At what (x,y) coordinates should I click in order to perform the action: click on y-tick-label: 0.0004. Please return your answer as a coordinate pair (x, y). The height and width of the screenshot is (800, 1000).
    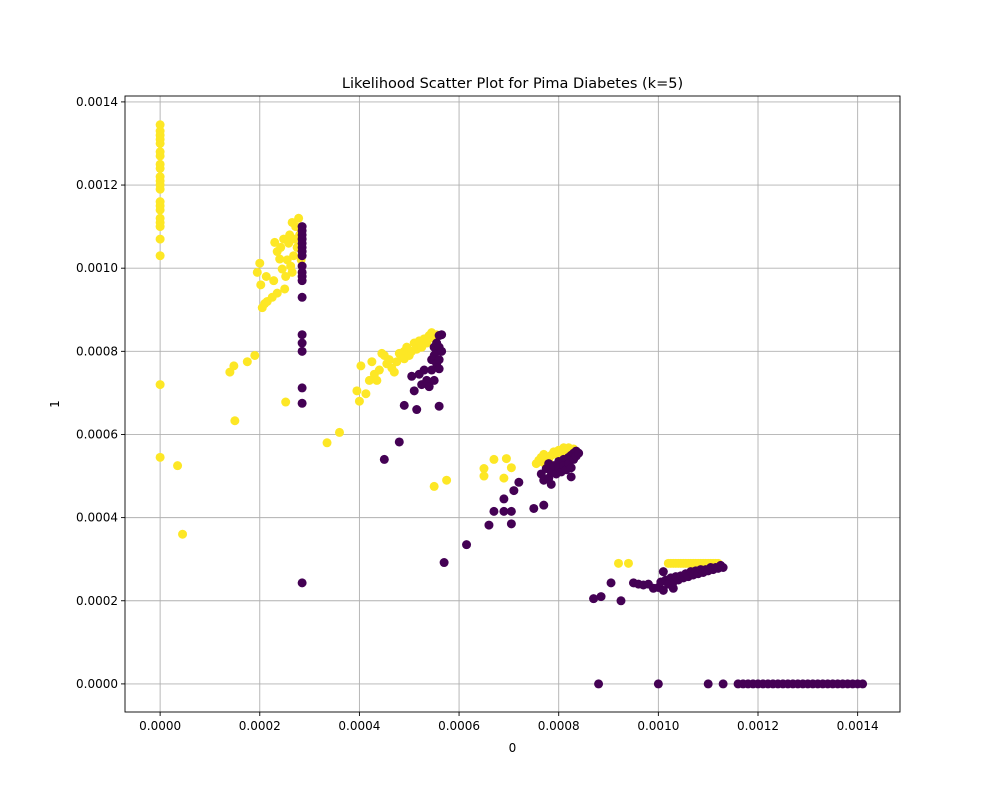
    Looking at the image, I should click on (97, 518).